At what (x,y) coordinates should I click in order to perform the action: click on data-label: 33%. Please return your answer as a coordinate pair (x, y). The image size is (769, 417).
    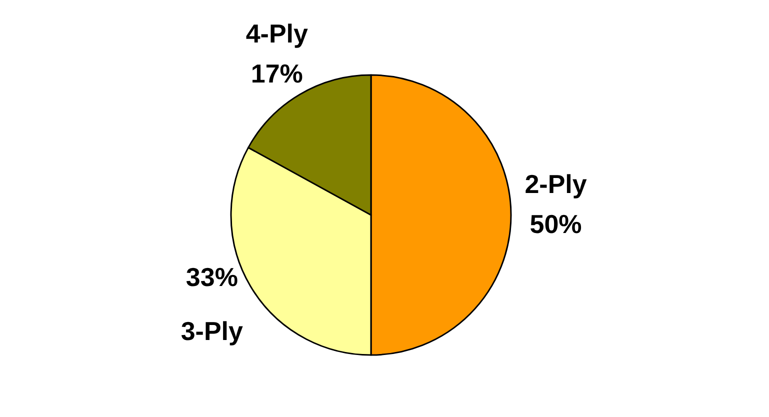
    Looking at the image, I should click on (212, 277).